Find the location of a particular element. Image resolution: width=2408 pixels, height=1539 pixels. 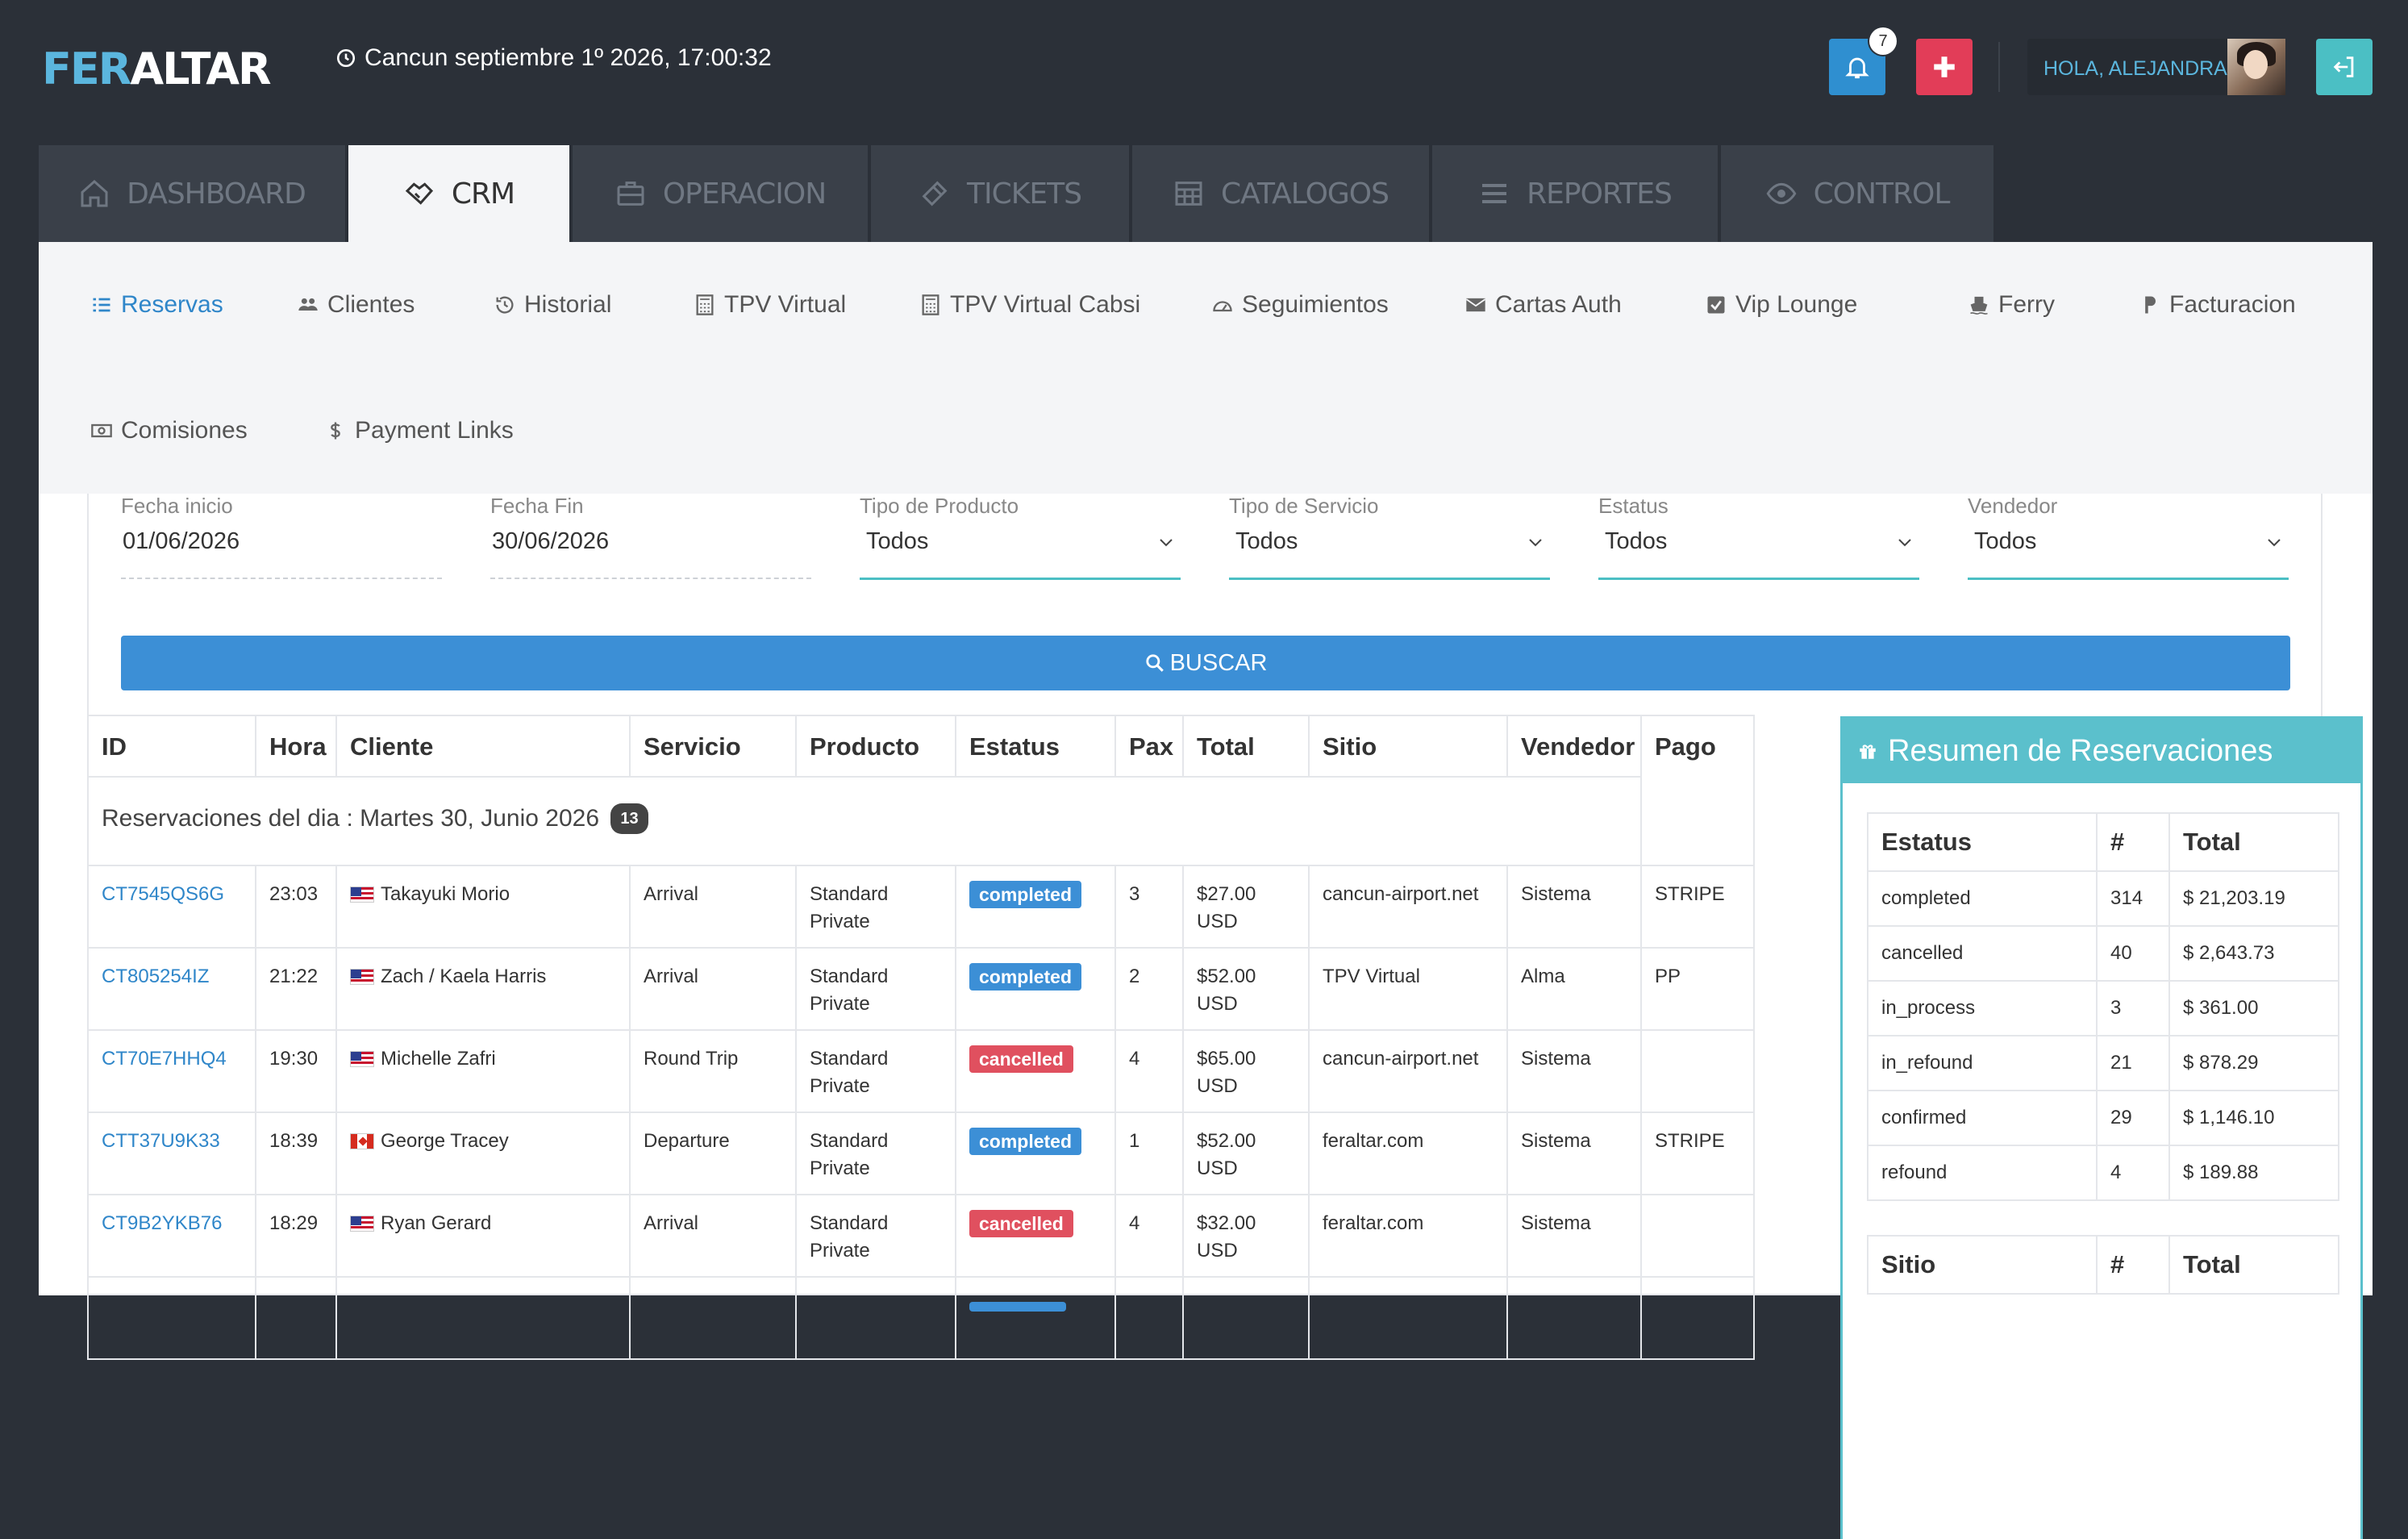

vendedor-label: Vendedor is located at coordinates (2013, 506).